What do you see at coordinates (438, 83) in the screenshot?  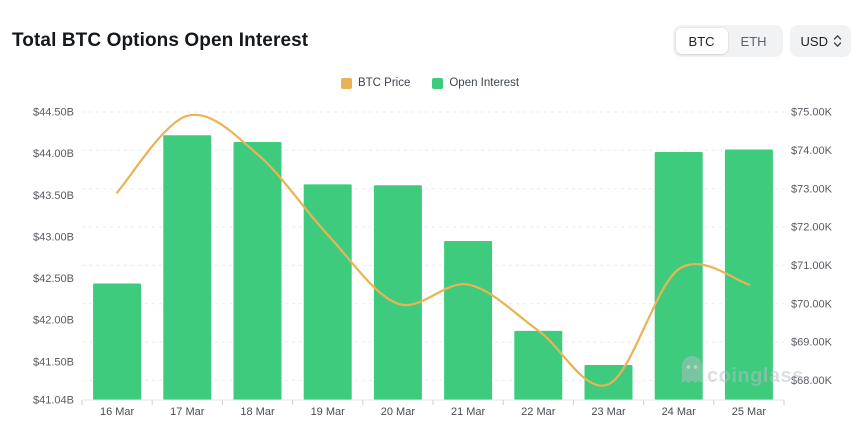 I see `open-interest-swatch` at bounding box center [438, 83].